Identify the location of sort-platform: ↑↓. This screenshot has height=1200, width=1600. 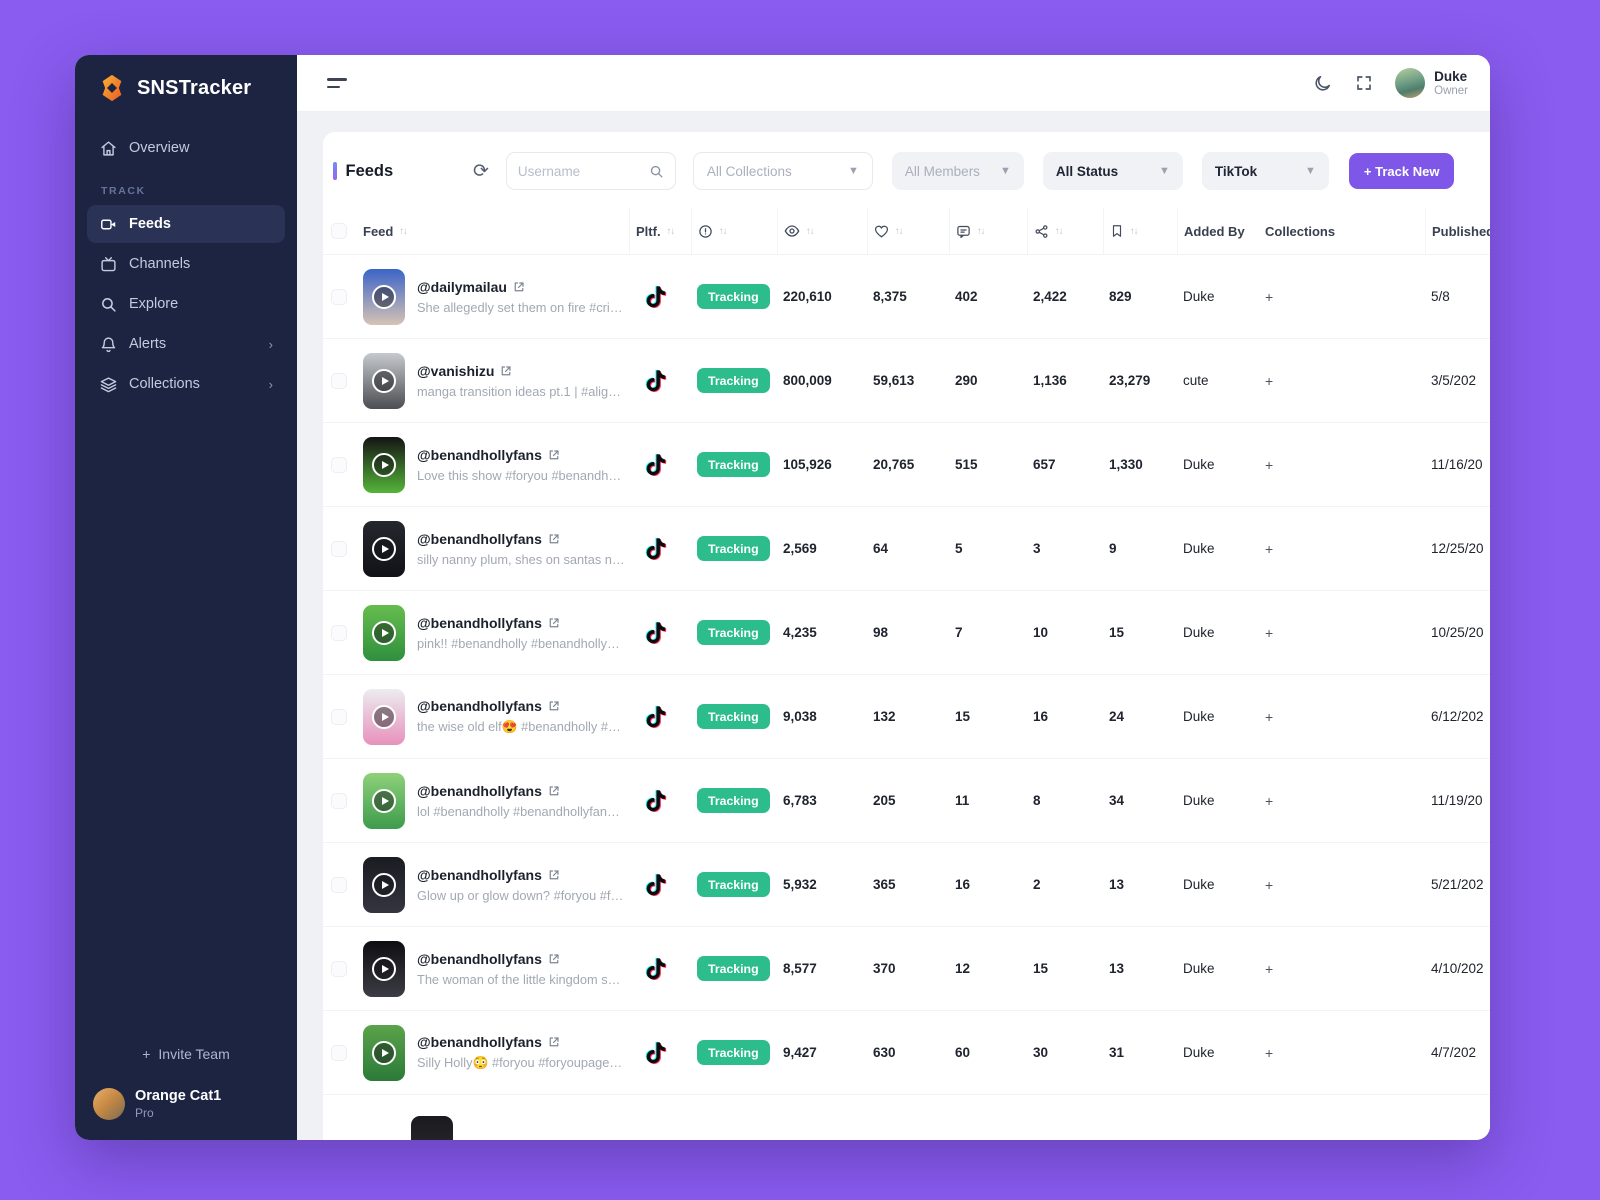
(670, 231).